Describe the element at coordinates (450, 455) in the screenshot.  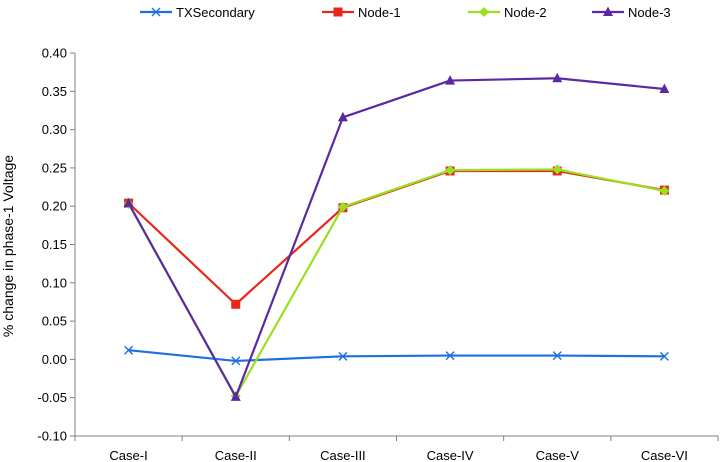
I see `x-tick-label: Case-IV` at that location.